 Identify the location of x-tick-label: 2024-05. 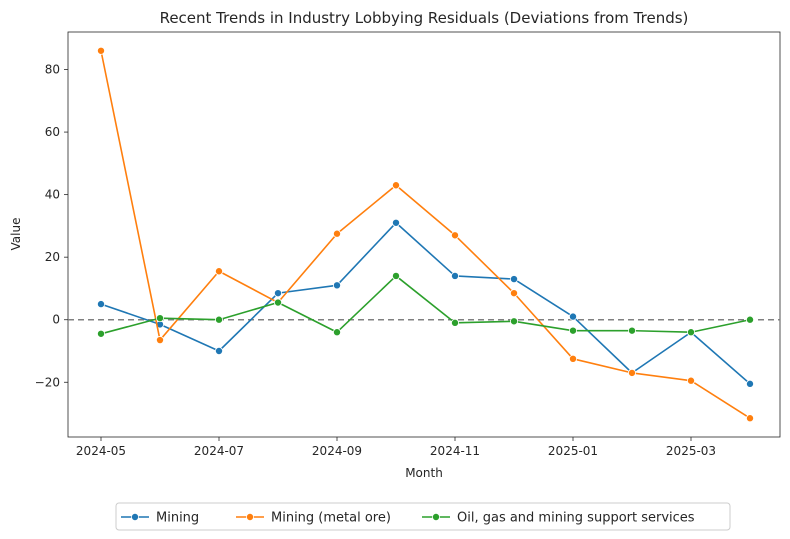
(101, 451).